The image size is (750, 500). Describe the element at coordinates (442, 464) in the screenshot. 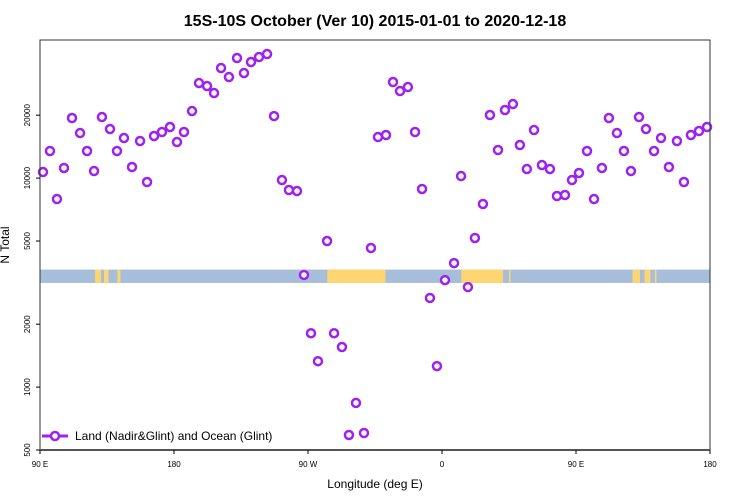

I see `x-tick-label: 0` at that location.